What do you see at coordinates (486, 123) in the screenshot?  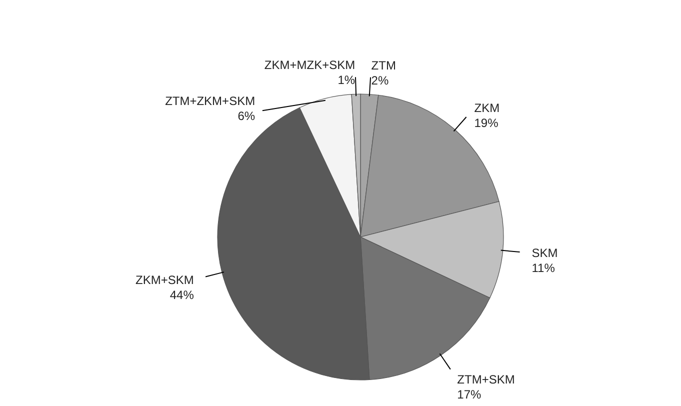 I see `data-label: 19%` at bounding box center [486, 123].